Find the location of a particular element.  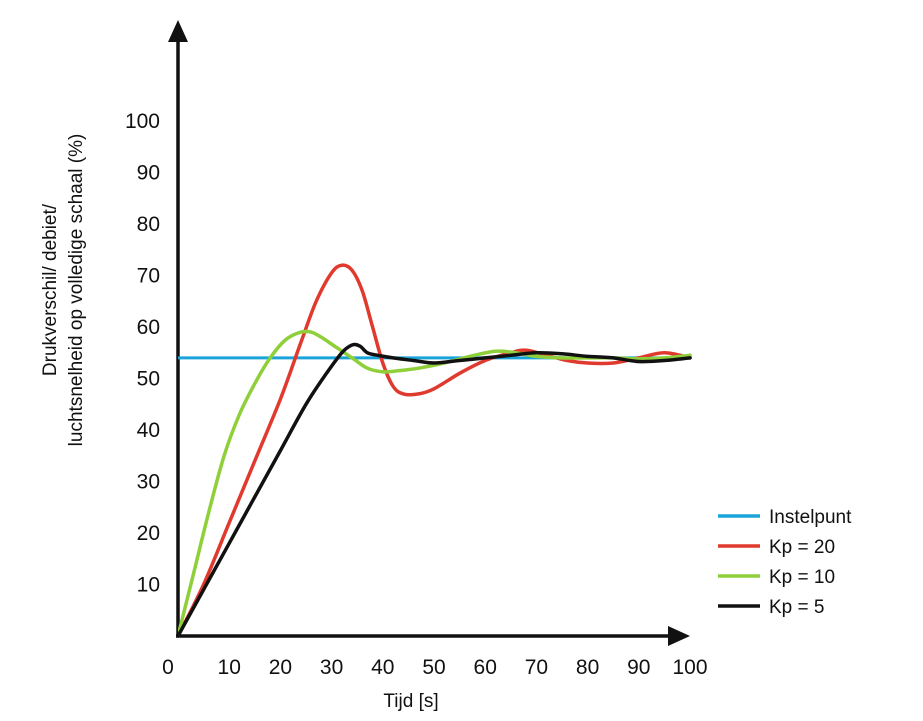

x-tick-label: 100 is located at coordinates (689, 667).